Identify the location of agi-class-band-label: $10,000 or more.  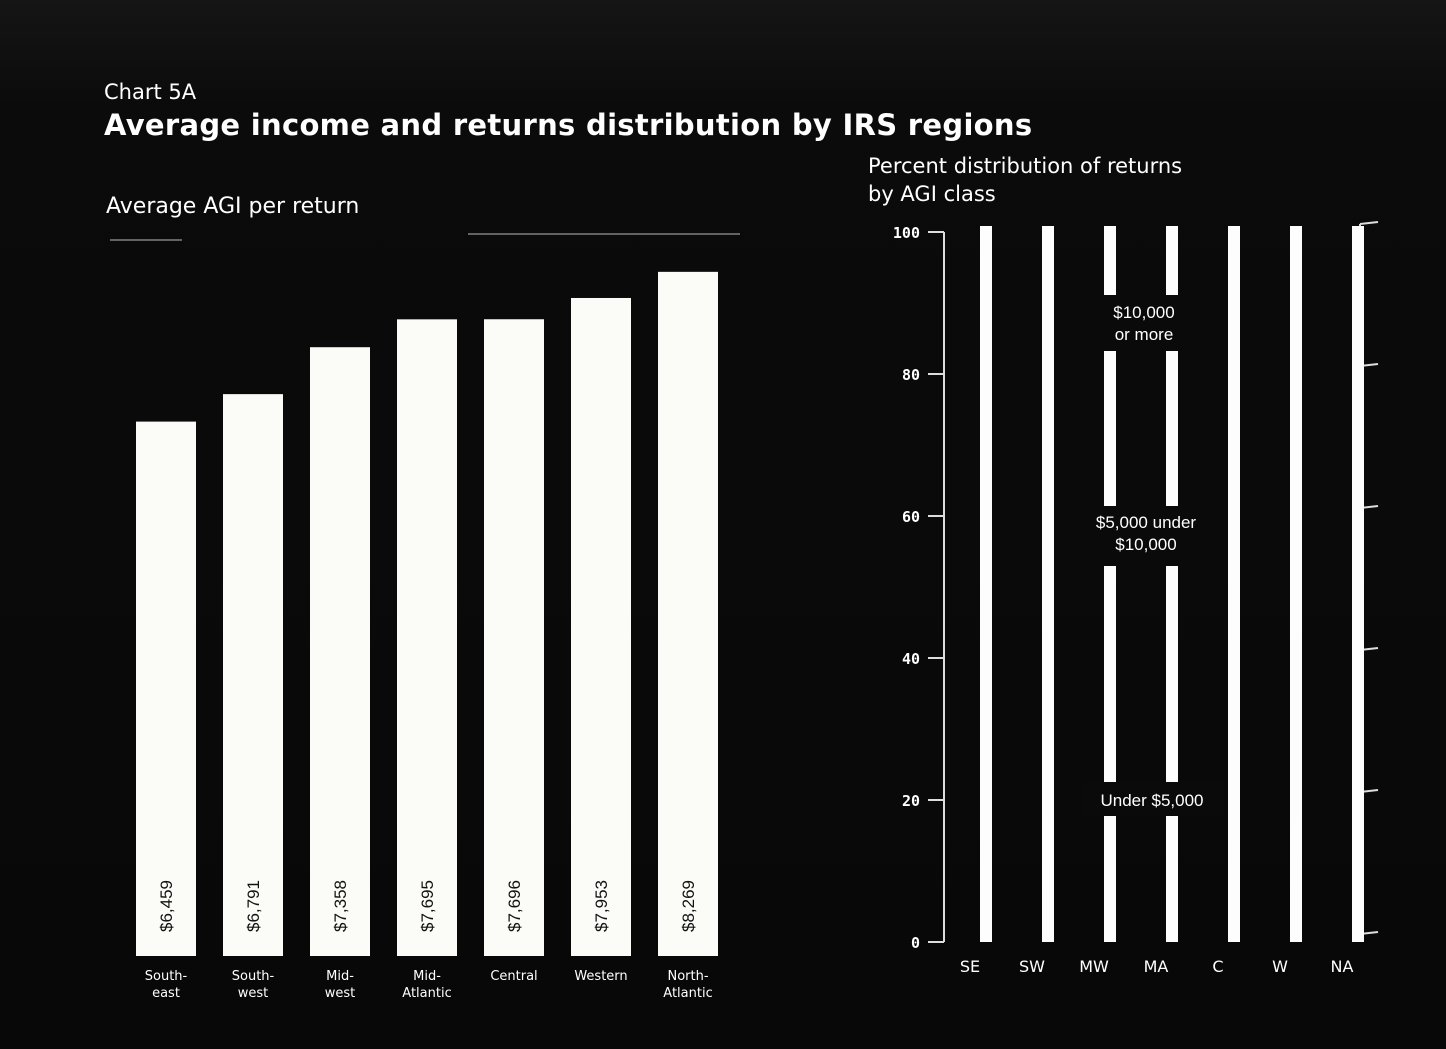
(1143, 323).